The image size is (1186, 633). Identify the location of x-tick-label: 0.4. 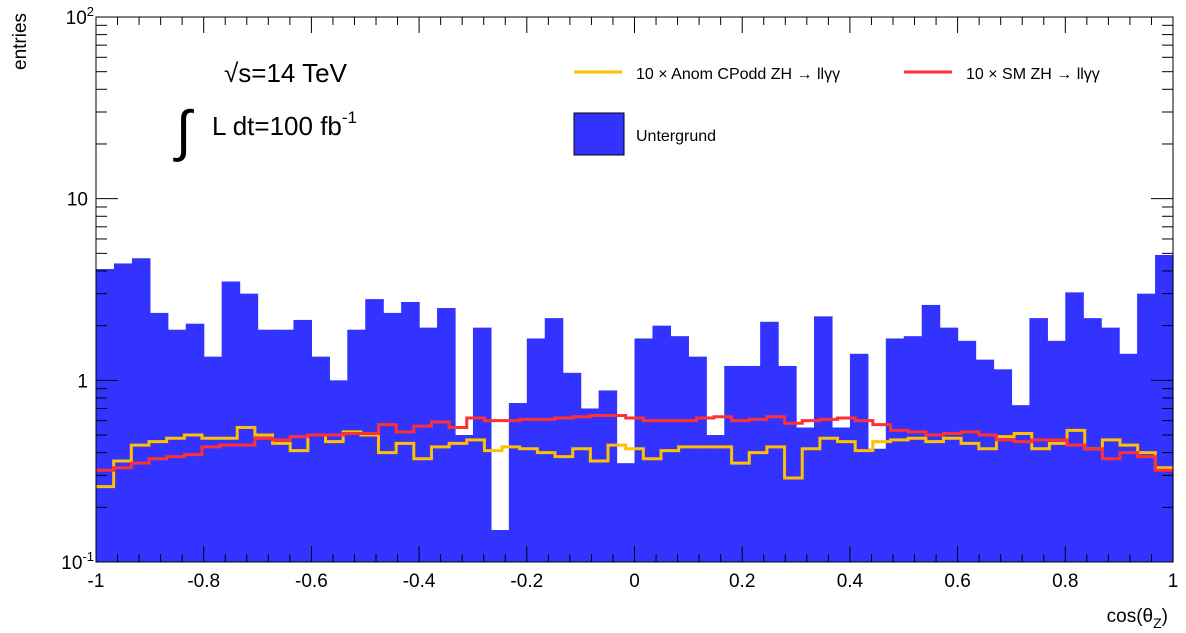
(850, 581).